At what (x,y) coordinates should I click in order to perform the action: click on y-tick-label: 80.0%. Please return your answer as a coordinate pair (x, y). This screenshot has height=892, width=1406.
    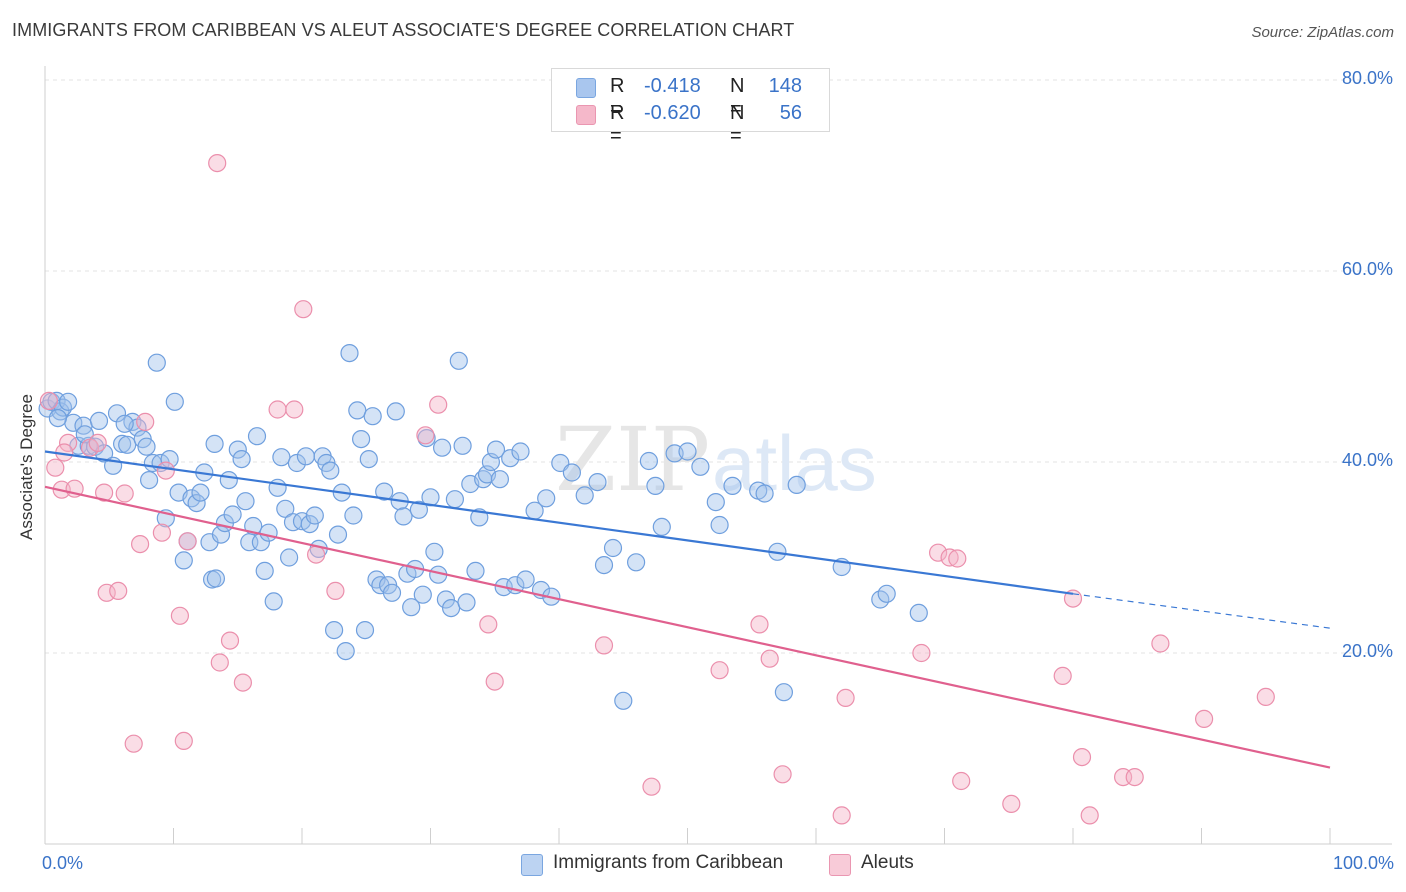
    Looking at the image, I should click on (1367, 78).